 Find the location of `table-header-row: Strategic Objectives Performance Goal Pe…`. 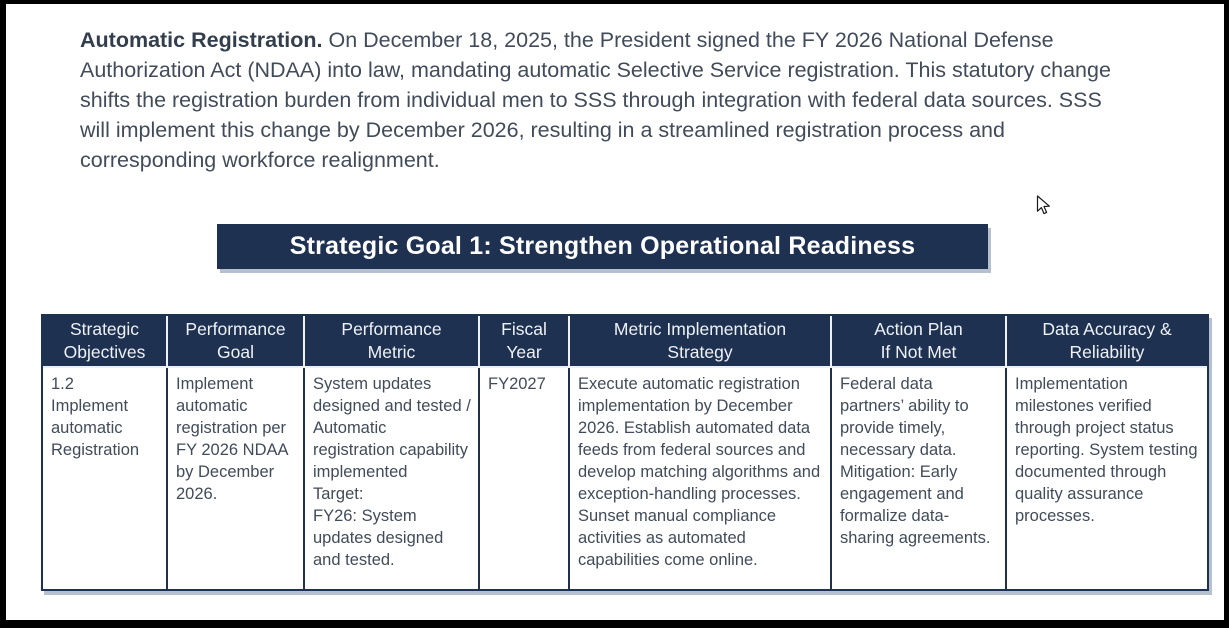

table-header-row: Strategic Objectives Performance Goal Pe… is located at coordinates (625, 342).